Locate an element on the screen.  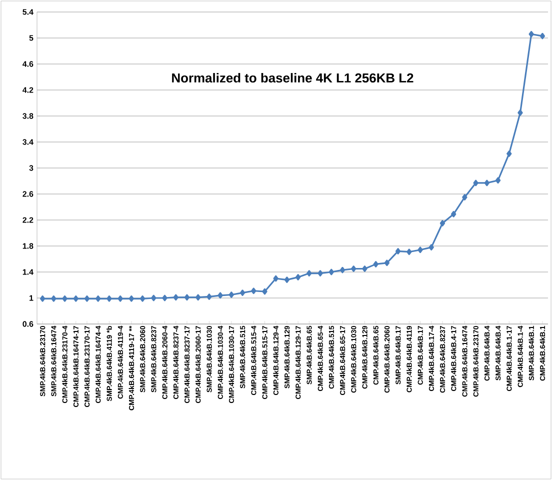
text: Normalized to baseline 4K L1 256KB L2 is located at coordinates (293, 78).